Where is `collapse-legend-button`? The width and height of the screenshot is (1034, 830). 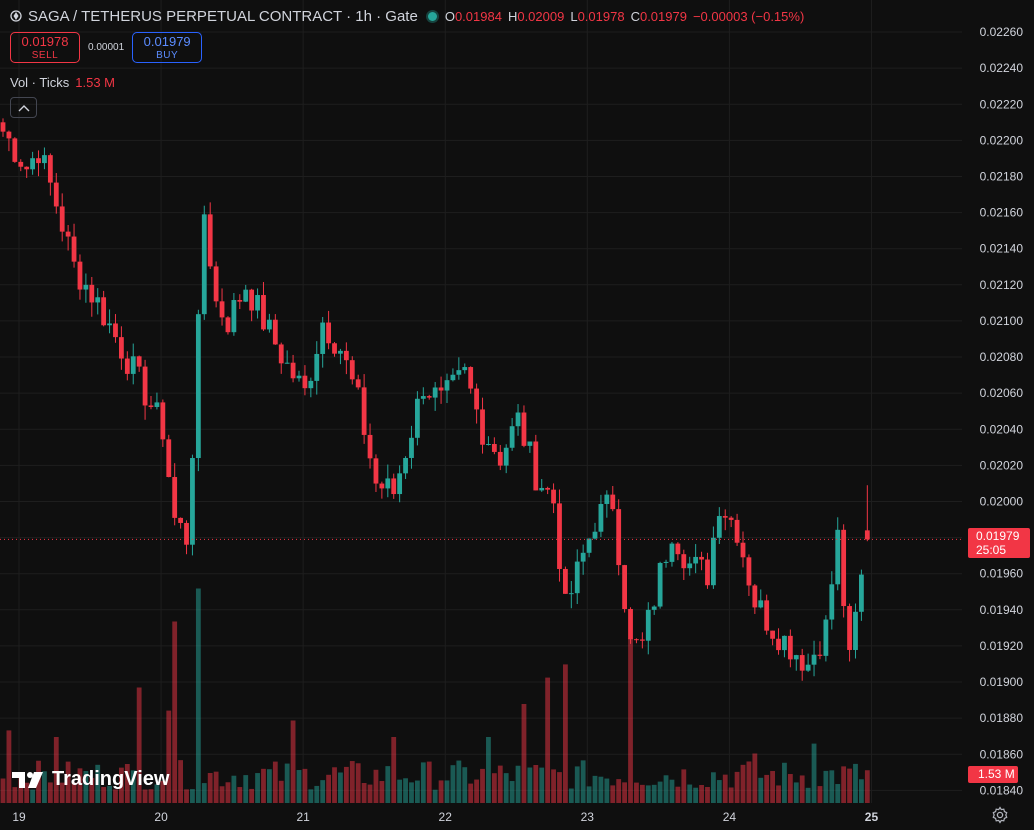
collapse-legend-button is located at coordinates (23, 107).